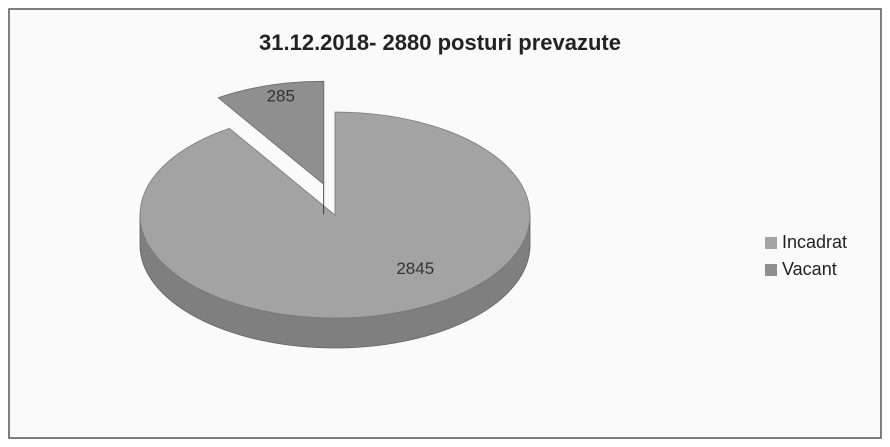 The width and height of the screenshot is (890, 447). Describe the element at coordinates (415, 268) in the screenshot. I see `data-label: 2845` at that location.